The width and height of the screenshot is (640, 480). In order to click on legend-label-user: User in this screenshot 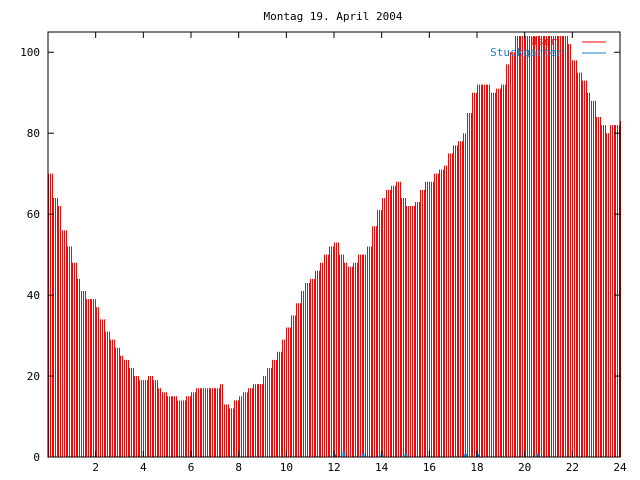, I will do `click(544, 41)`.